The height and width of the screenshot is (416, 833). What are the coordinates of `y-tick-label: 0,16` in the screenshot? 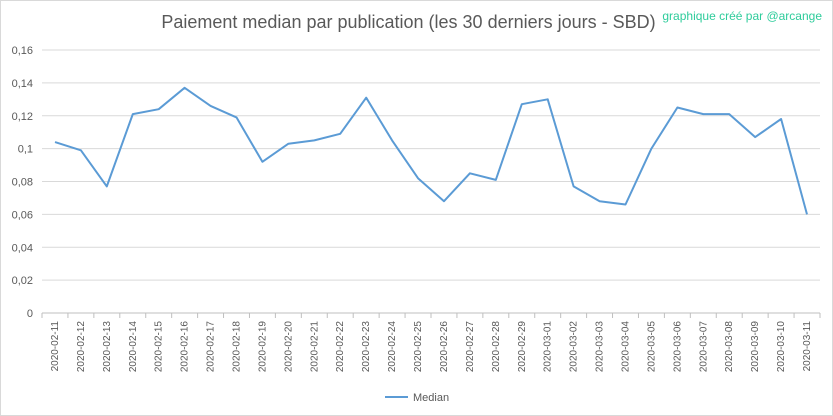 It's located at (22, 51).